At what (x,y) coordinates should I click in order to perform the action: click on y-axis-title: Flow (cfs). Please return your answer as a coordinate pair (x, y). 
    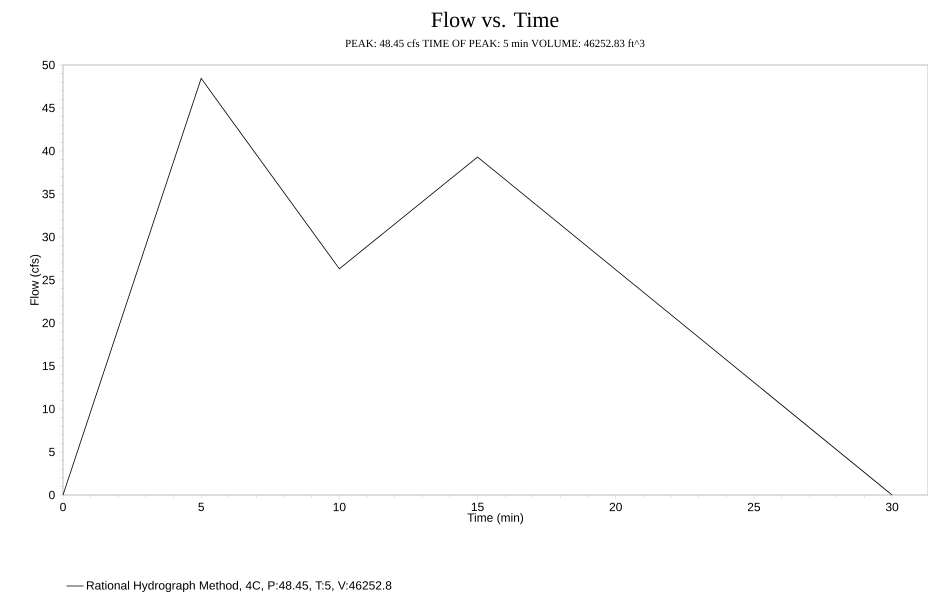
    Looking at the image, I should click on (36, 279).